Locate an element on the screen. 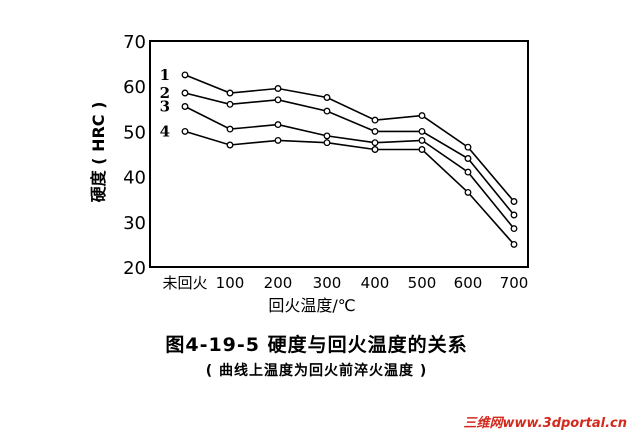 The image size is (633, 436). x-tick-label: 400 is located at coordinates (375, 283).